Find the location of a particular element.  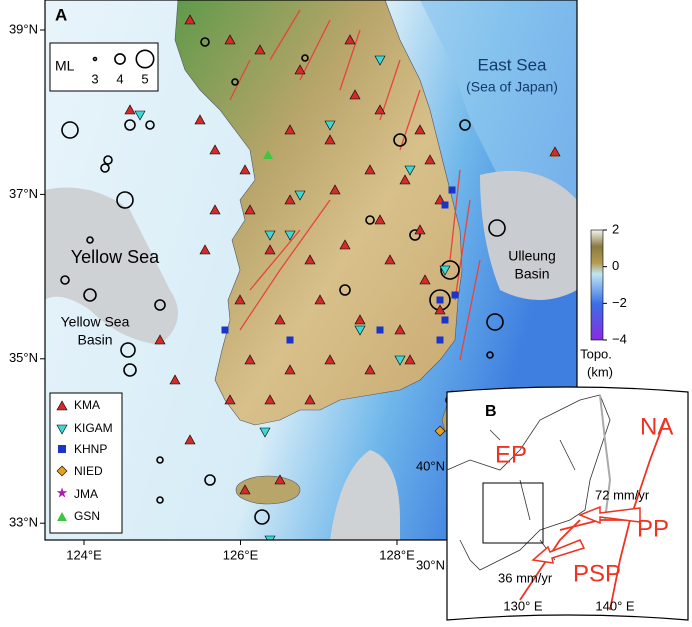

lat-label: 30°N is located at coordinates (430, 564).